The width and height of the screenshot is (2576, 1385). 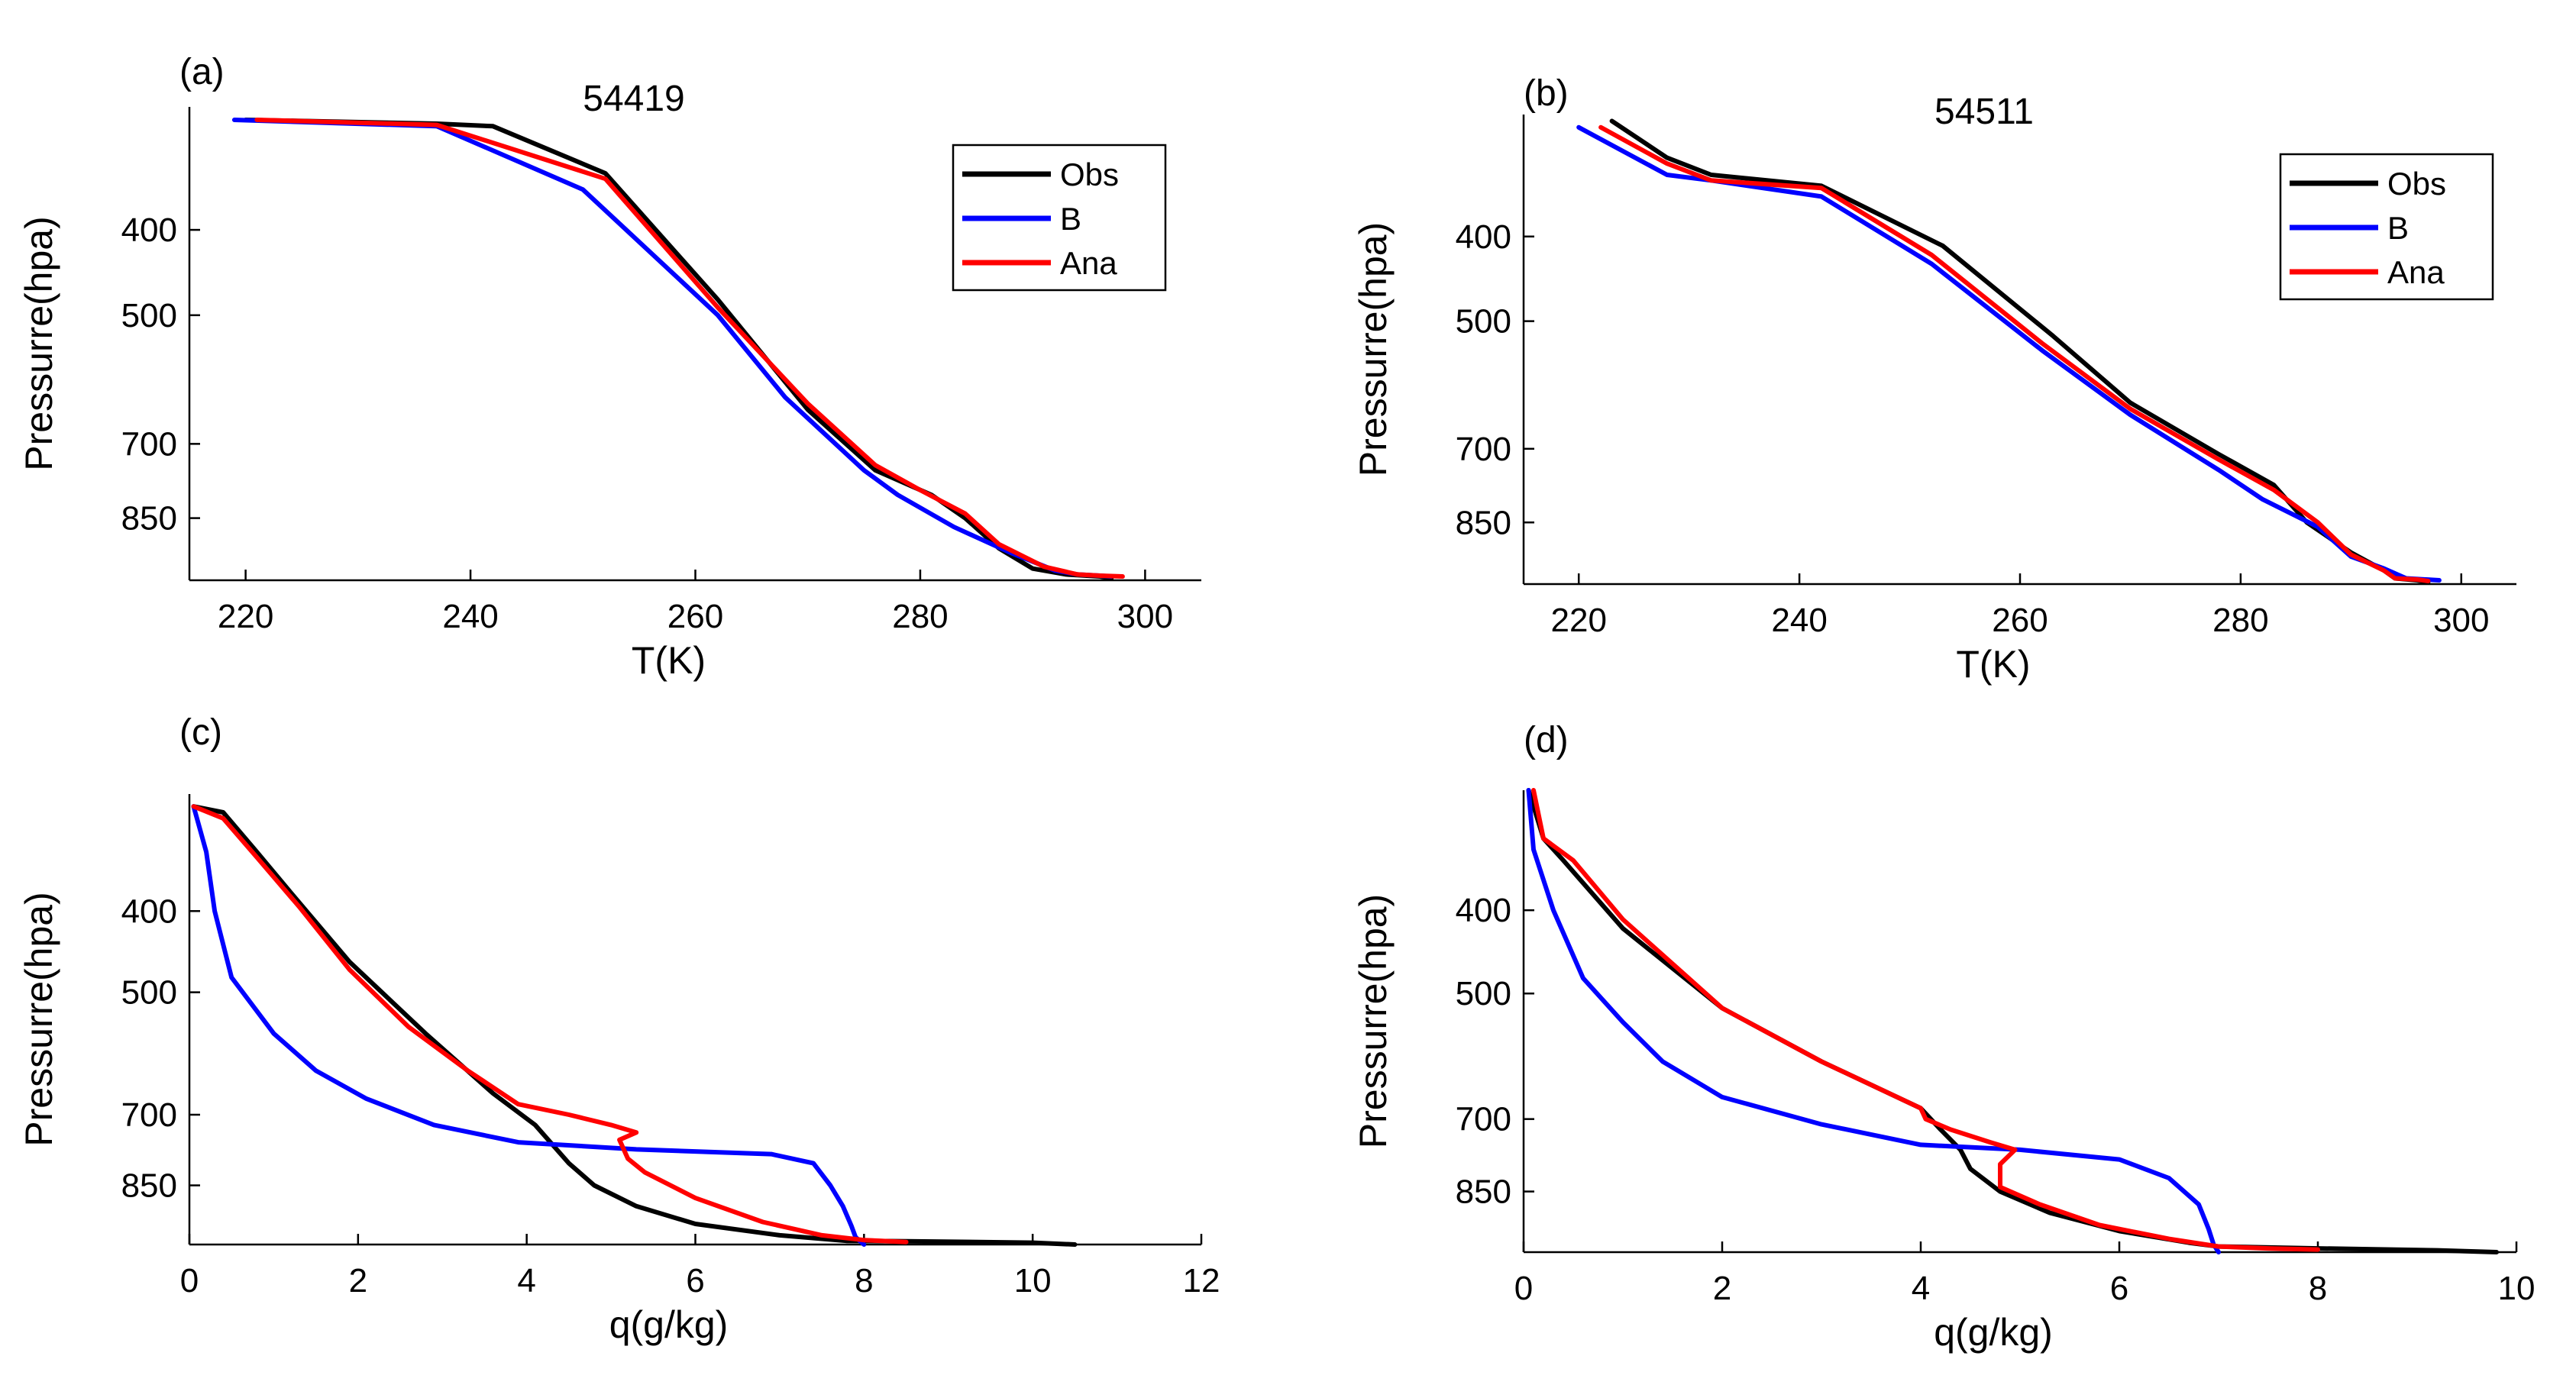 What do you see at coordinates (1201, 1280) in the screenshot?
I see `x-tick-label: 12` at bounding box center [1201, 1280].